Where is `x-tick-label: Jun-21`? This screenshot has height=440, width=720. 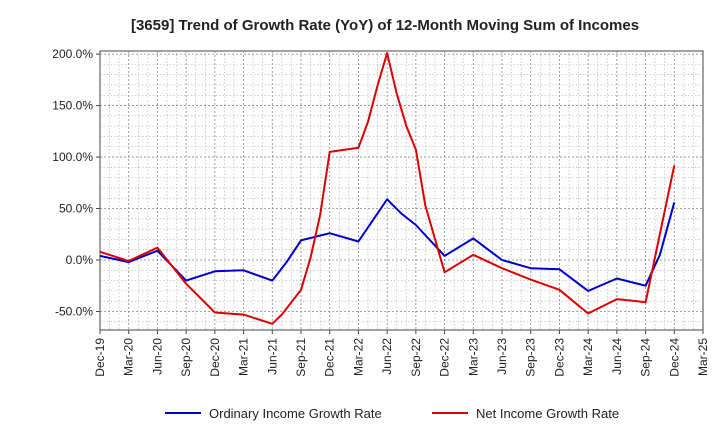
x-tick-label: Jun-21 is located at coordinates (272, 356).